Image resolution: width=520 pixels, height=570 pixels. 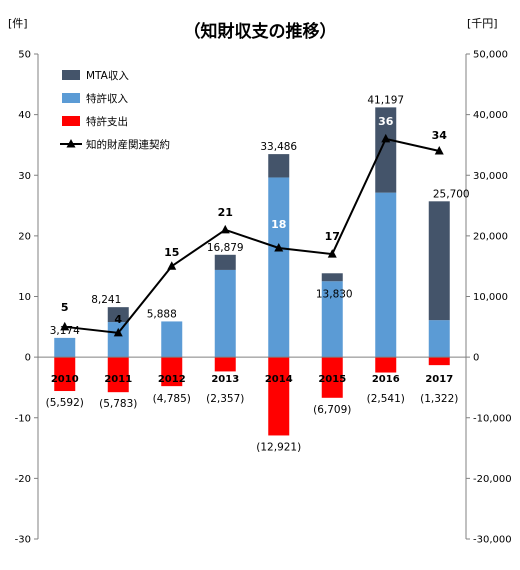 I want to click on expense-label: (2,541), so click(x=386, y=399).